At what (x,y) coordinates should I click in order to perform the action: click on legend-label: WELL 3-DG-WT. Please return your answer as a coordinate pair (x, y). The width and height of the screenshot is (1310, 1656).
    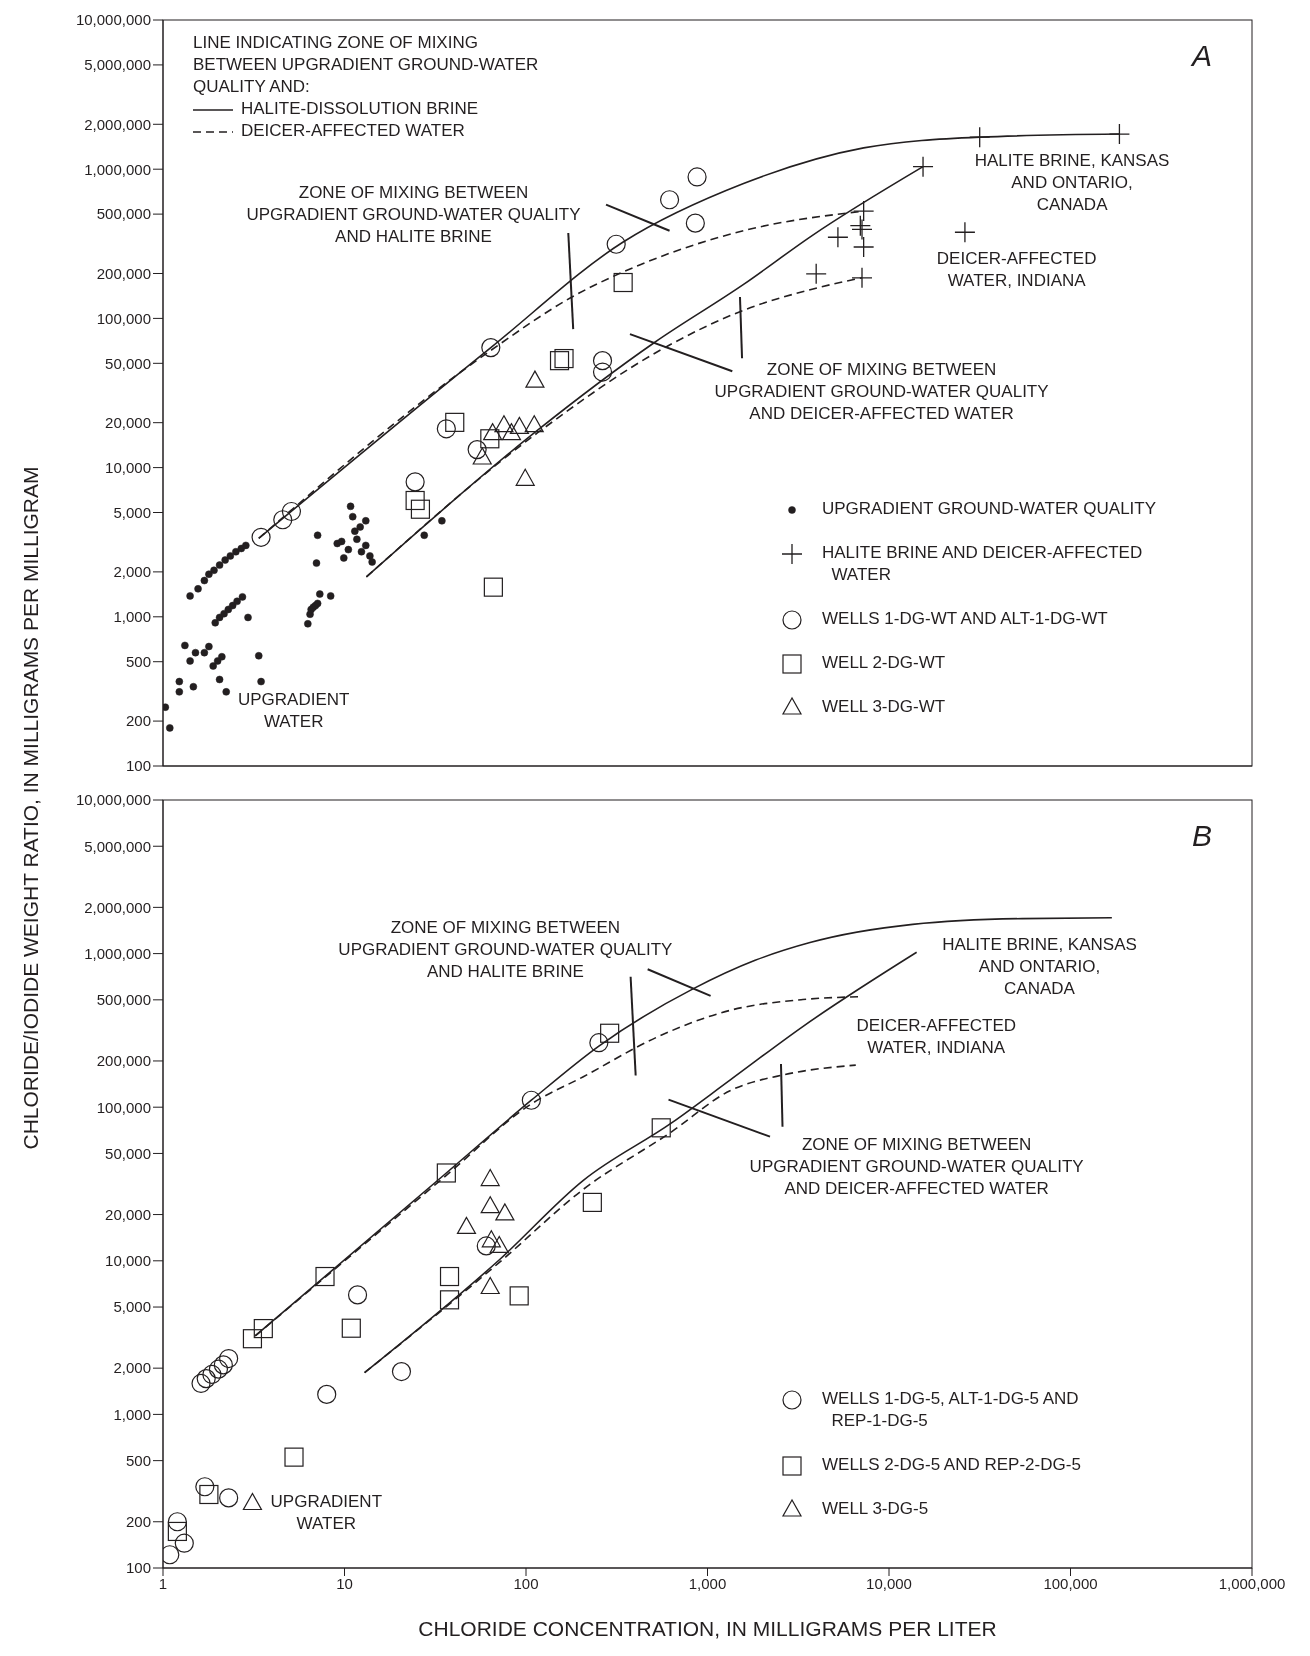
    Looking at the image, I should click on (884, 707).